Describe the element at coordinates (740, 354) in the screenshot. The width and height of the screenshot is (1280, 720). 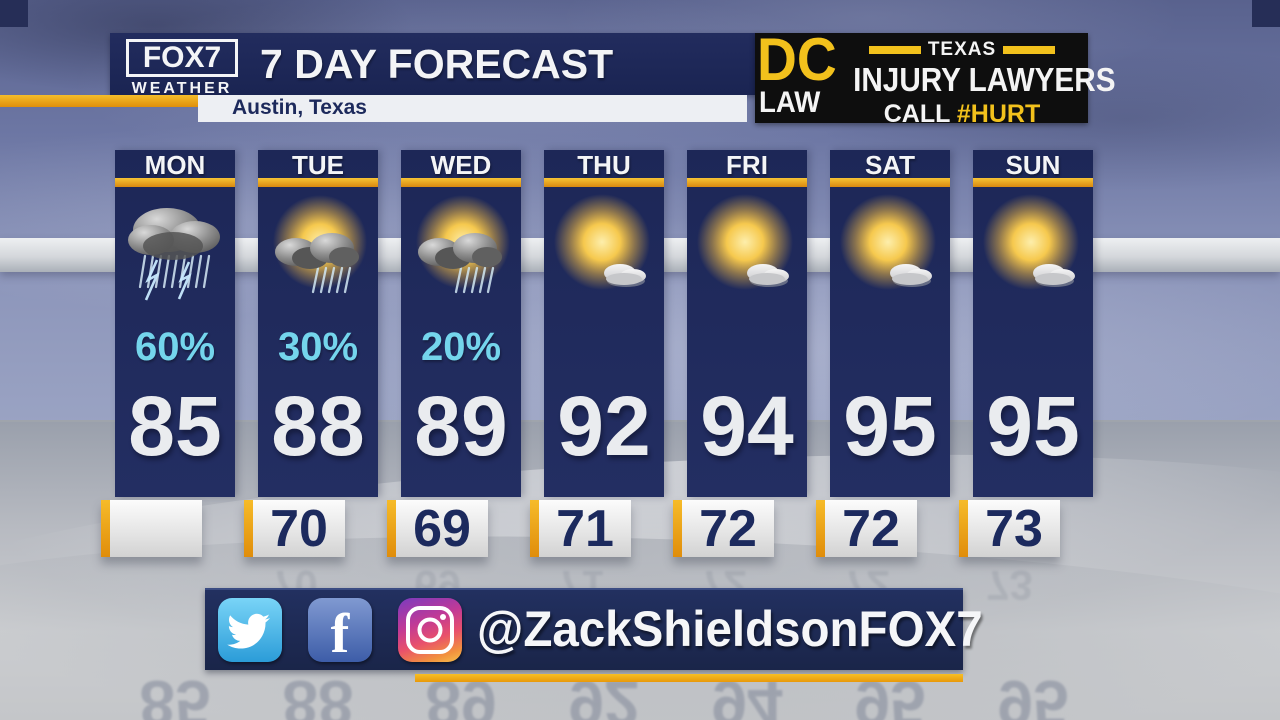
I see `day-column: FRI 94 72` at that location.